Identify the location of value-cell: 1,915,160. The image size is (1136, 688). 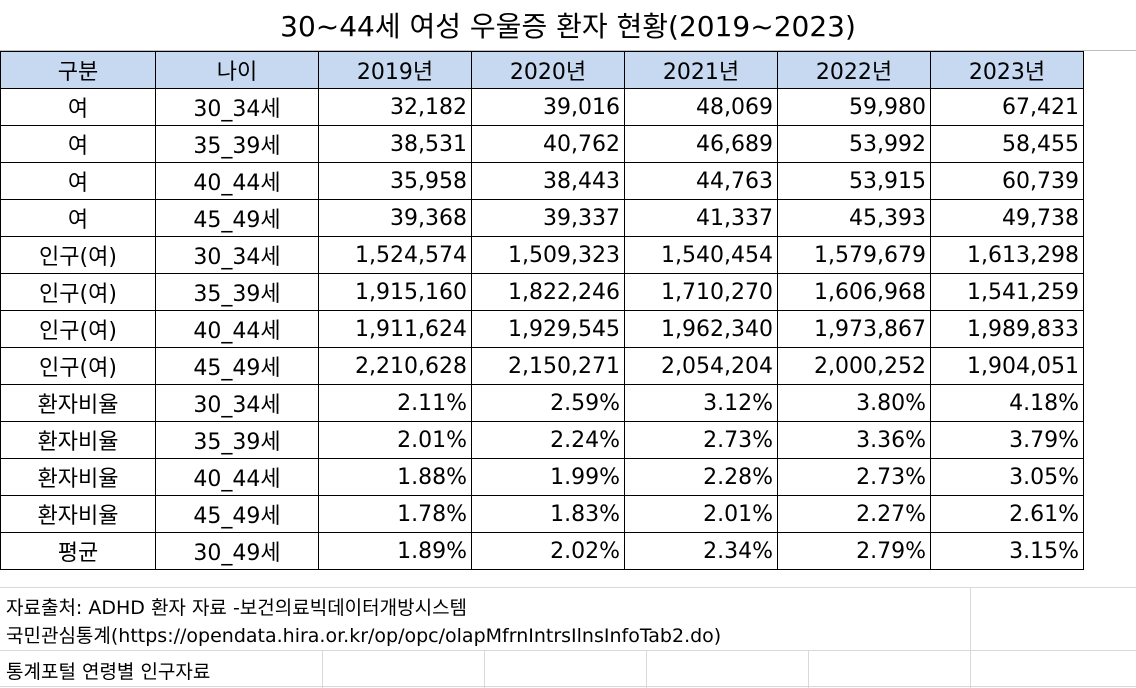
(395, 292).